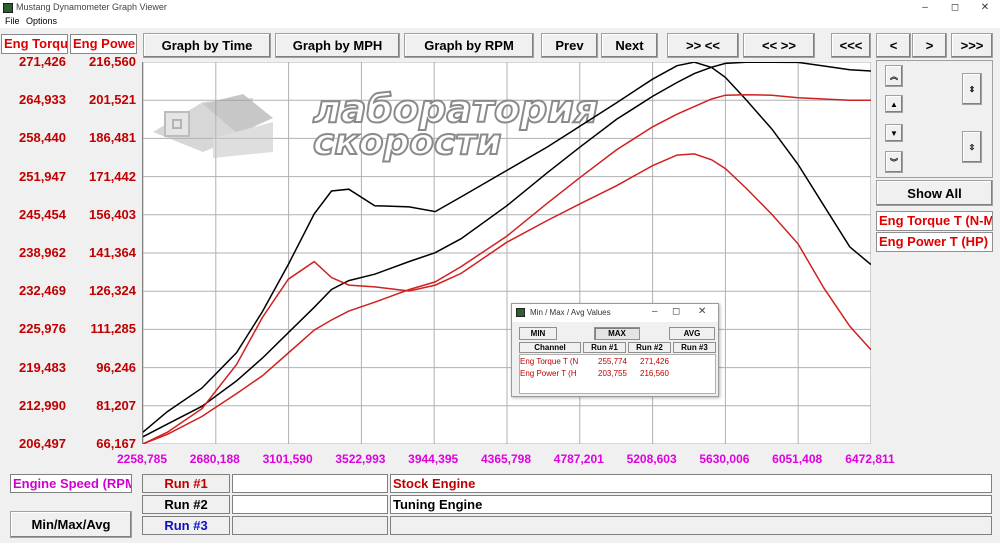 This screenshot has height=543, width=1000. Describe the element at coordinates (287, 459) in the screenshot. I see `x-tick-label: 3101,590` at that location.